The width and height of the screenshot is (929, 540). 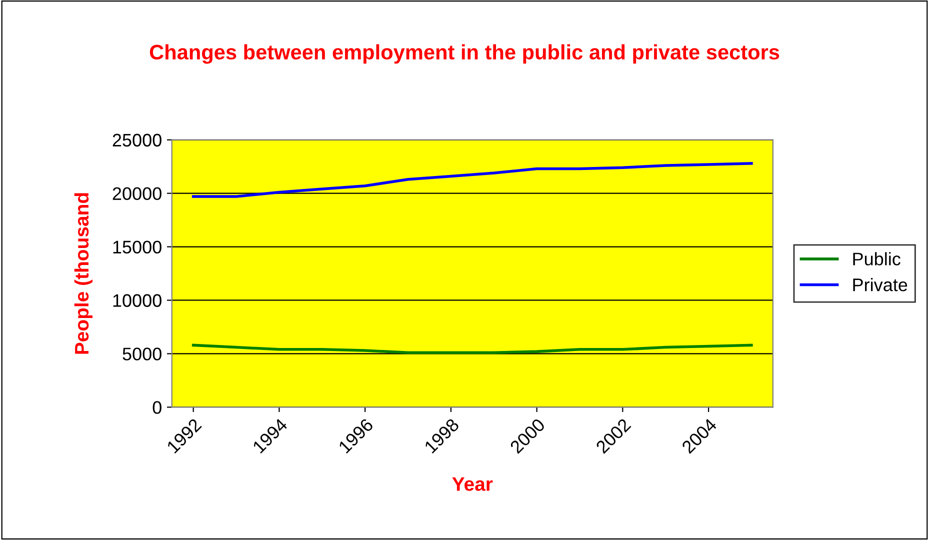 What do you see at coordinates (137, 140) in the screenshot?
I see `y-tick-label: 25000` at bounding box center [137, 140].